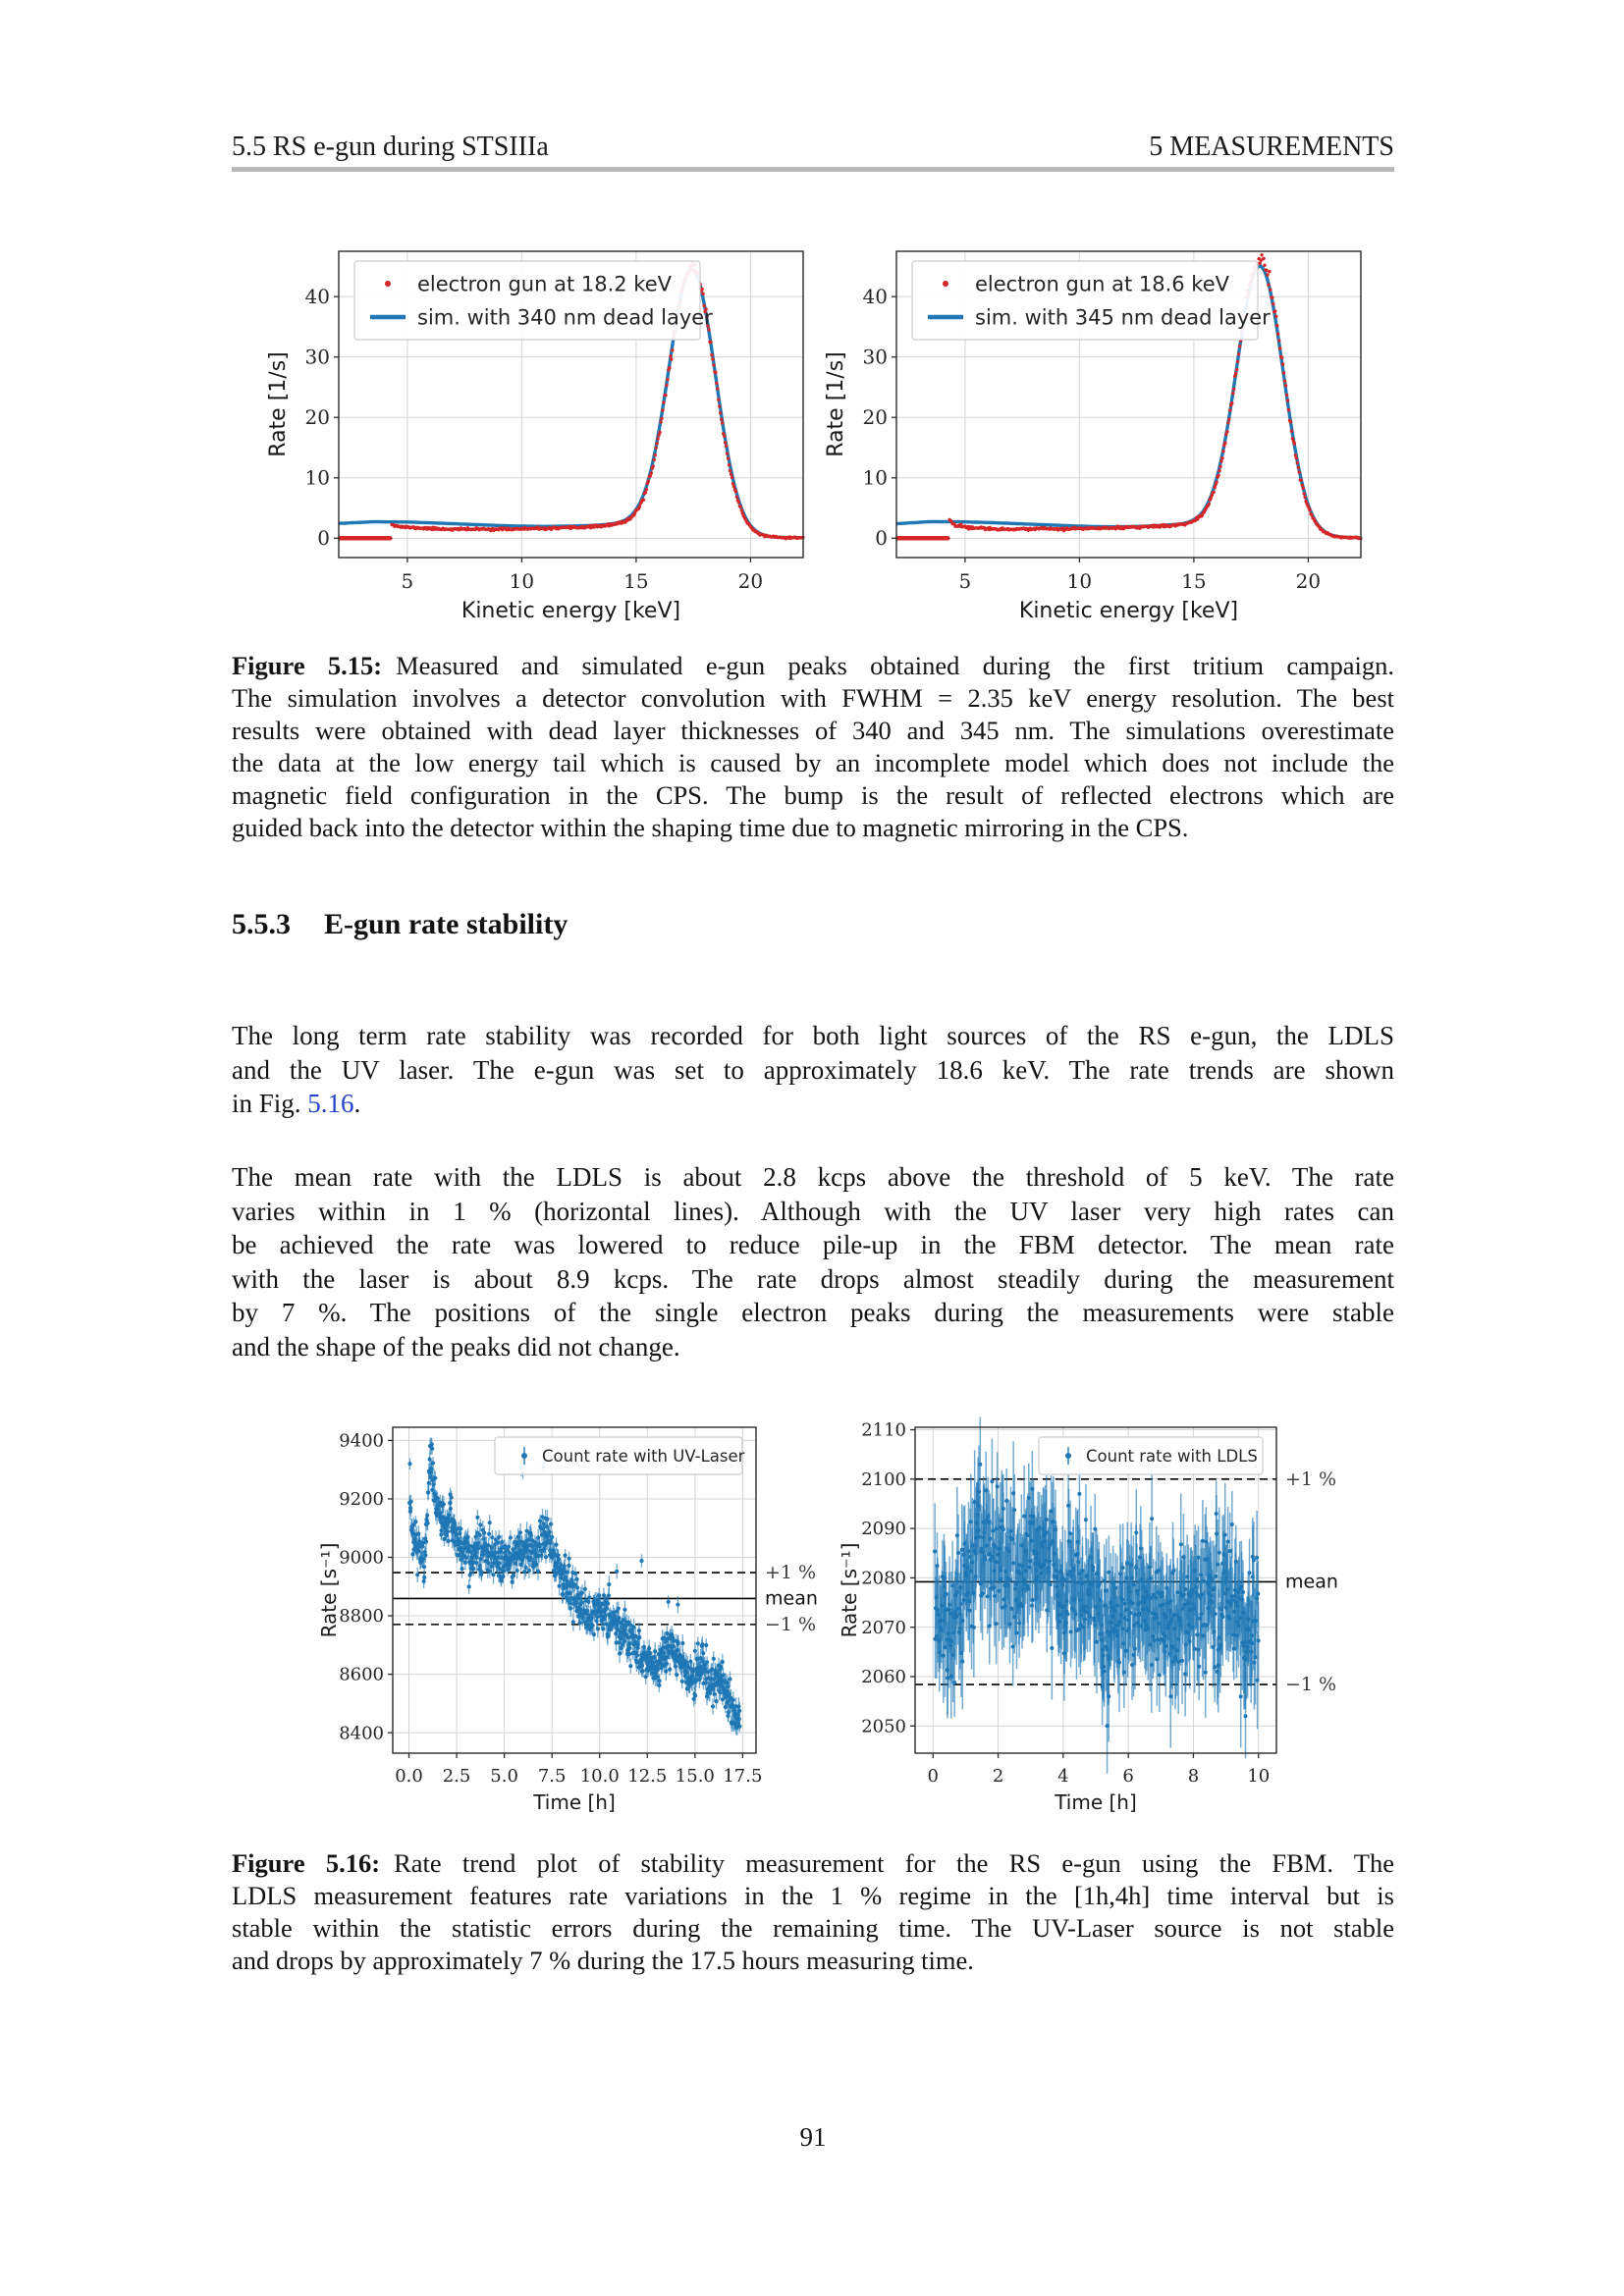  Describe the element at coordinates (600, 1776) in the screenshot. I see `svg-text: 10.0` at that location.